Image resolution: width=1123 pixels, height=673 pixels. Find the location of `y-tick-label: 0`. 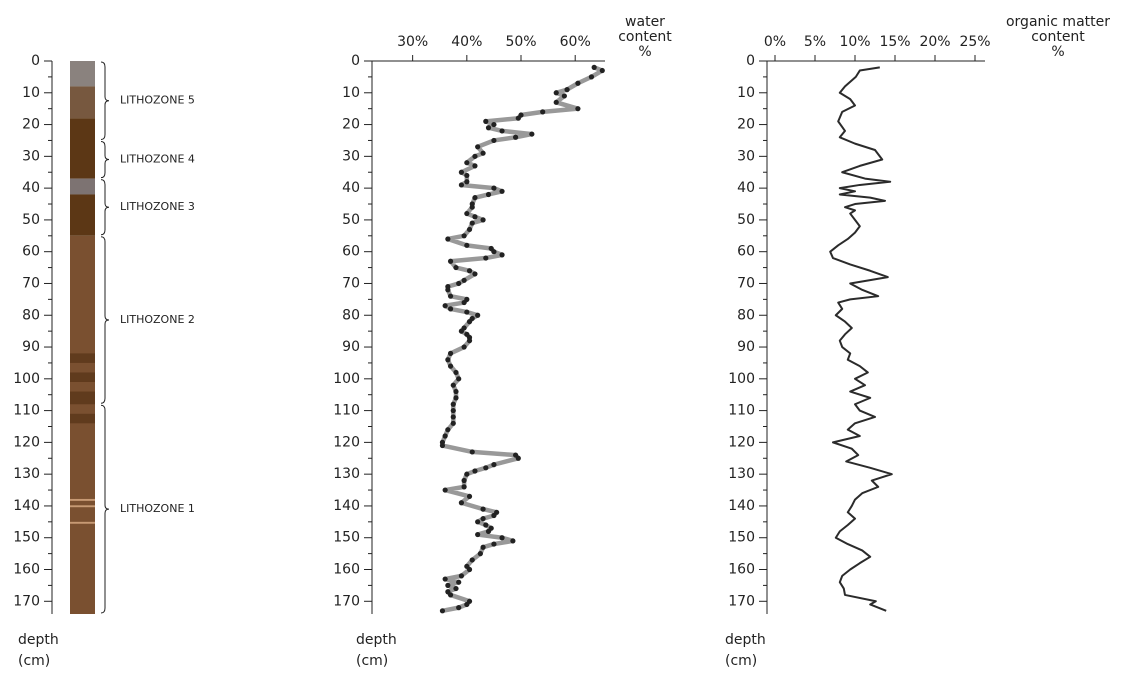

y-tick-label: 0 is located at coordinates (750, 61).